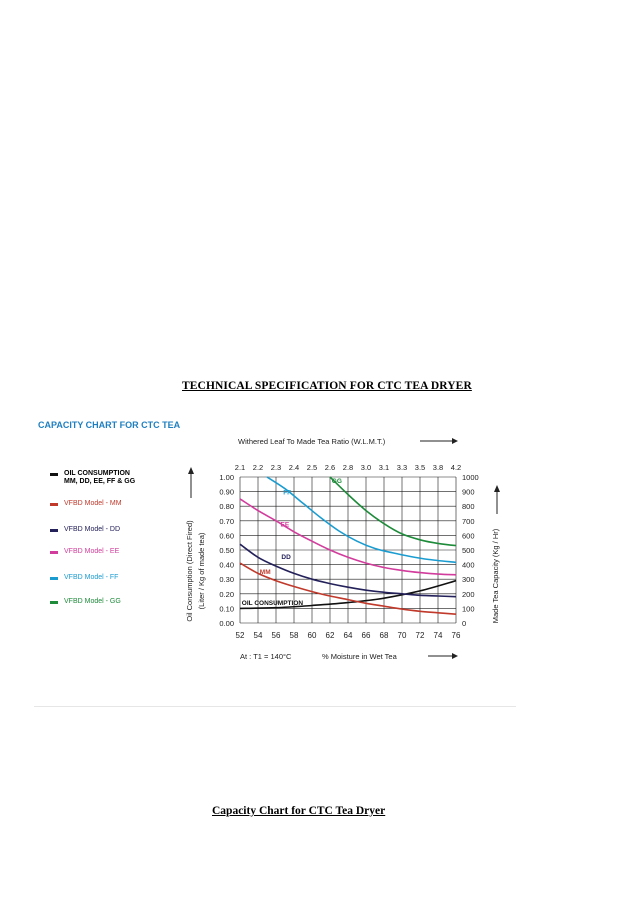 This screenshot has width=638, height=903. What do you see at coordinates (402, 467) in the screenshot?
I see `top-tick-label: 3.3` at bounding box center [402, 467].